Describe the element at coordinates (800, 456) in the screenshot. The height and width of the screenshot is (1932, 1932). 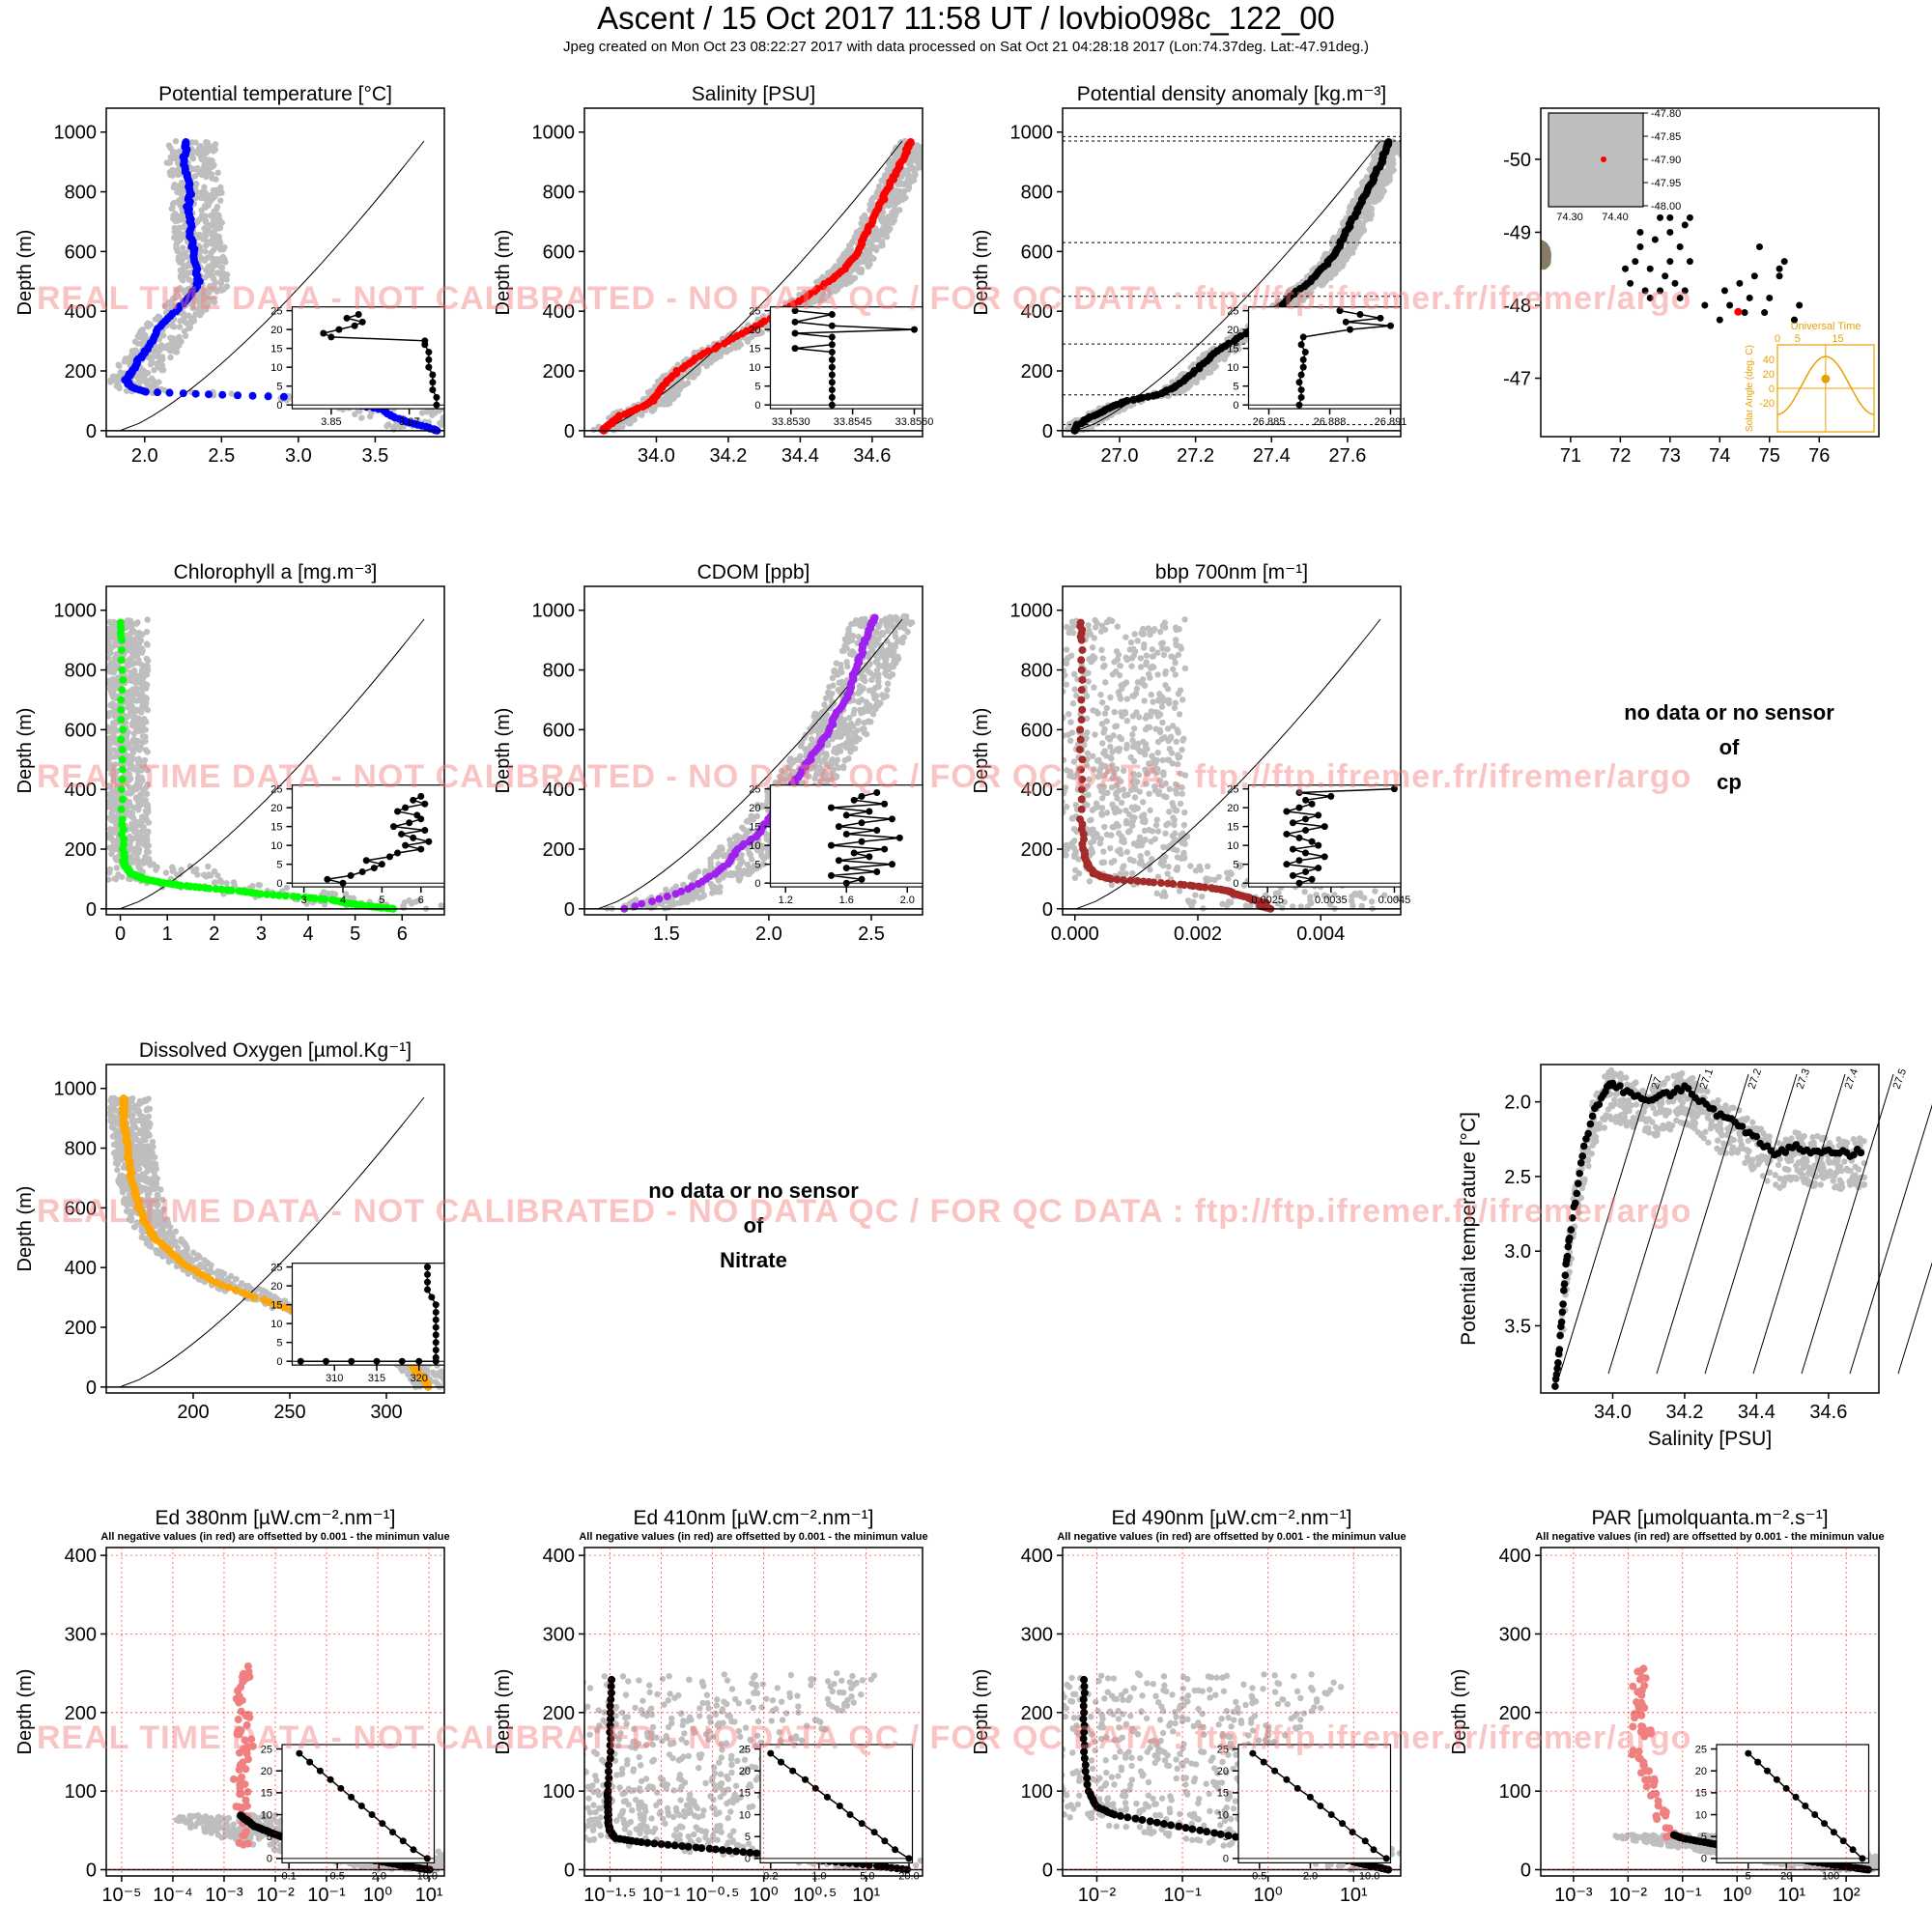
I see `x-tick-label: 34.4` at that location.